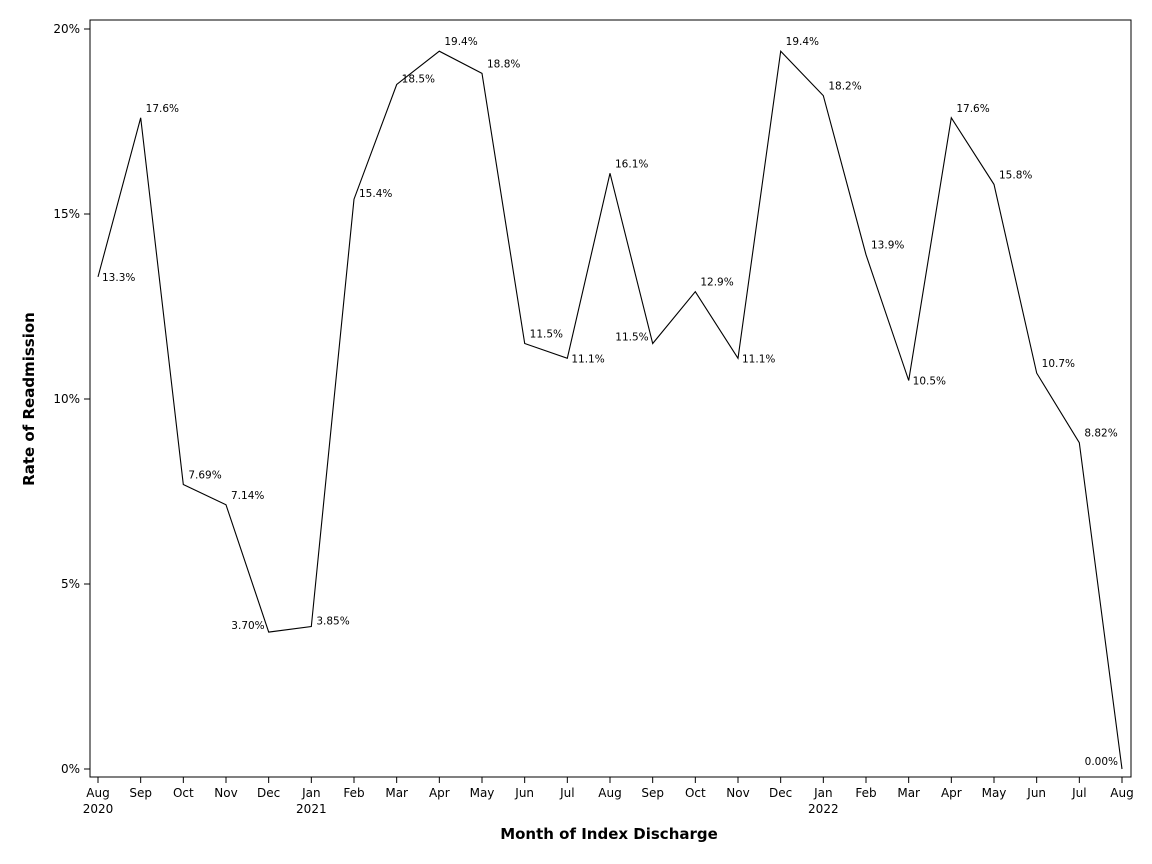 The height and width of the screenshot is (864, 1152). Describe the element at coordinates (631, 164) in the screenshot. I see `data-label: 16.1%` at that location.